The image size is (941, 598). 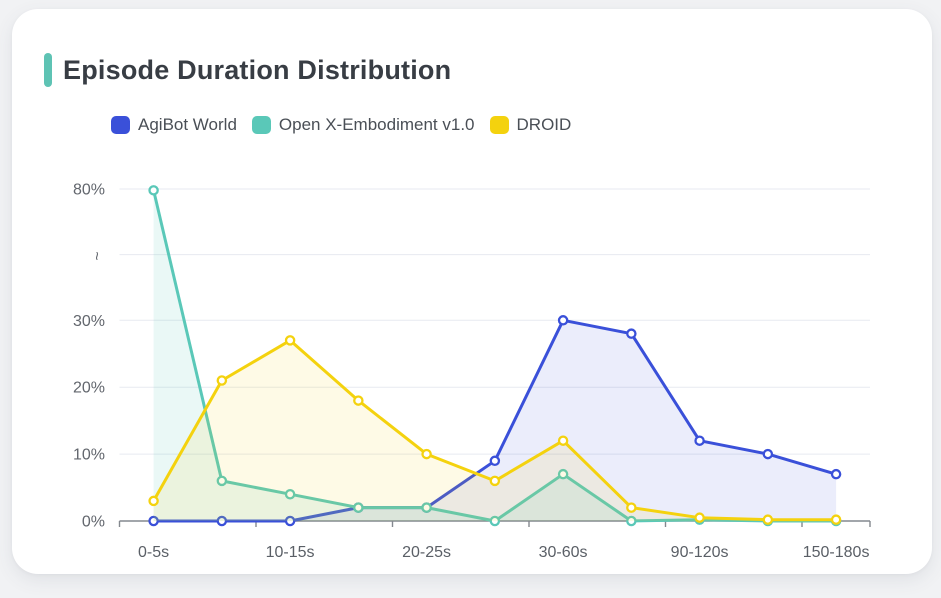 I want to click on y-axis-label: ~, so click(x=96, y=255).